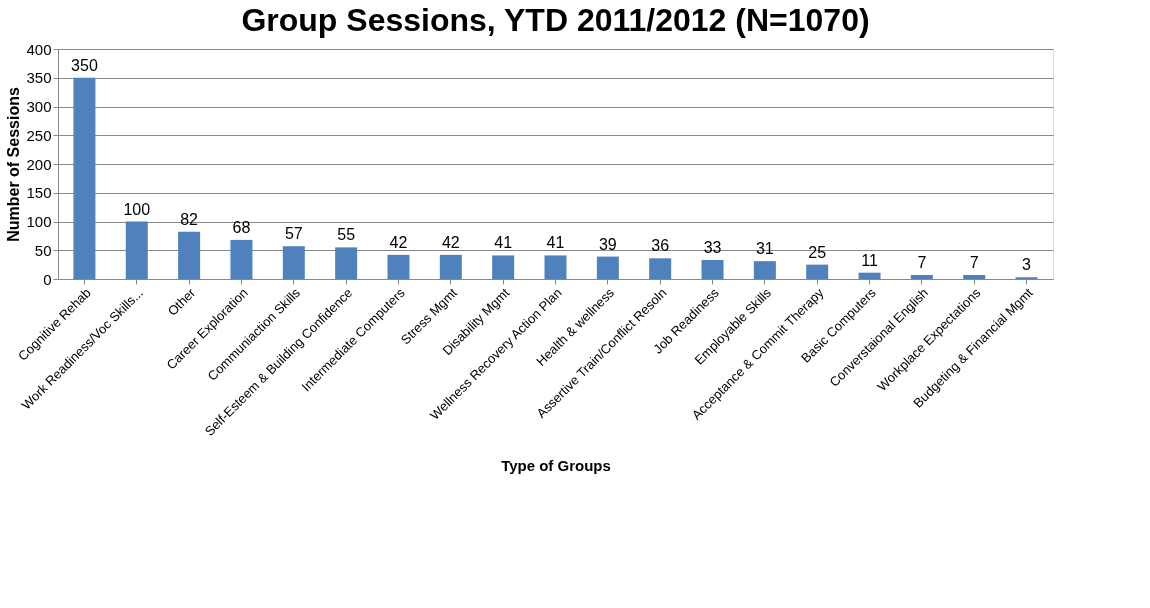  Describe the element at coordinates (137, 209) in the screenshot. I see `data-label: 100` at that location.